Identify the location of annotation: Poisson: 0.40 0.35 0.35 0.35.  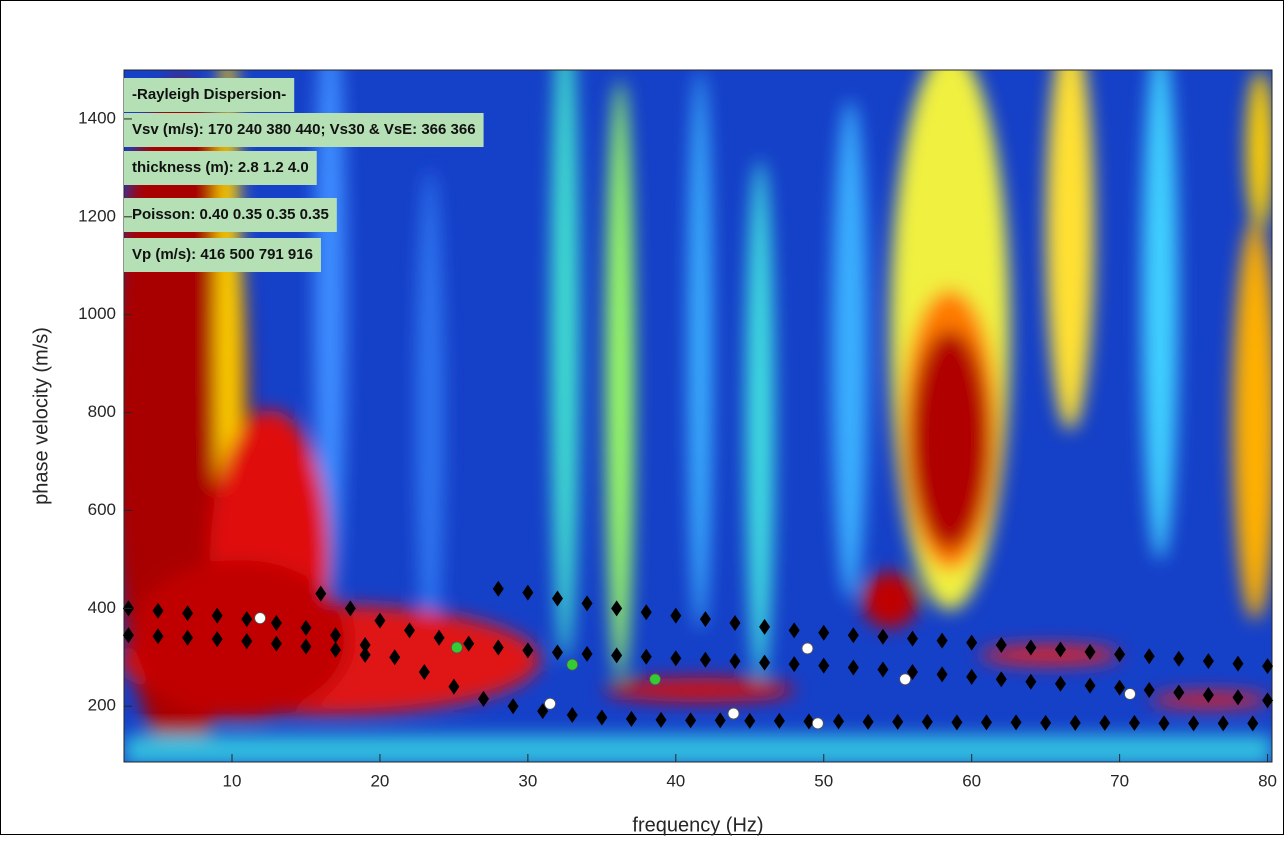
(230, 214).